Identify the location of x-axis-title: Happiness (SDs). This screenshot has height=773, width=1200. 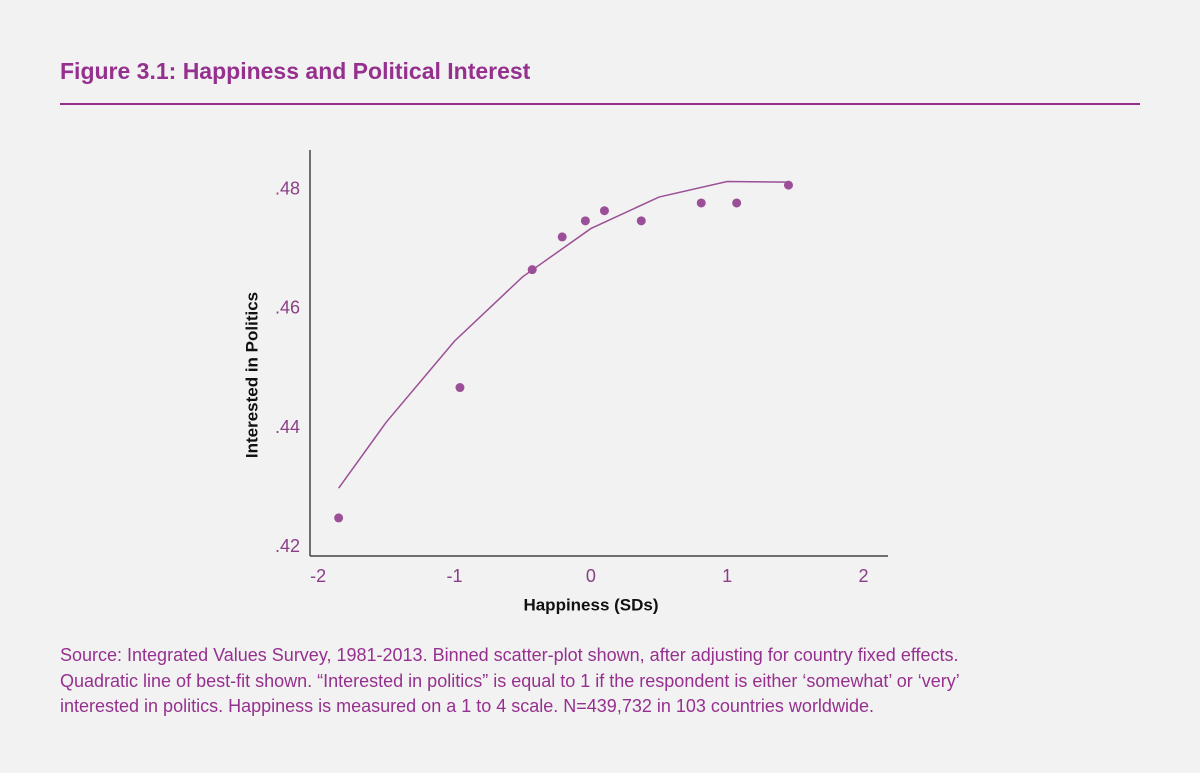
(590, 604).